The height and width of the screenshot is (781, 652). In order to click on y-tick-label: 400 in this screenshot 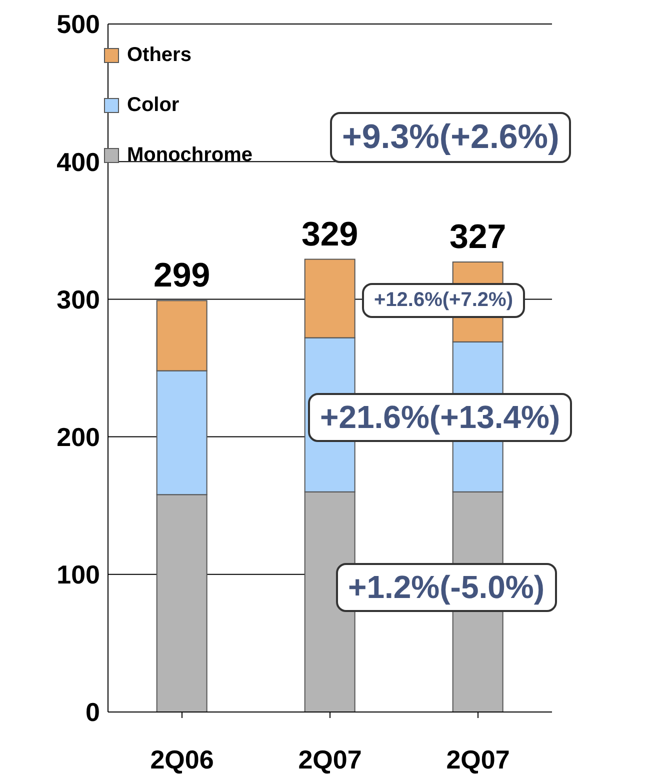, I will do `click(78, 161)`.